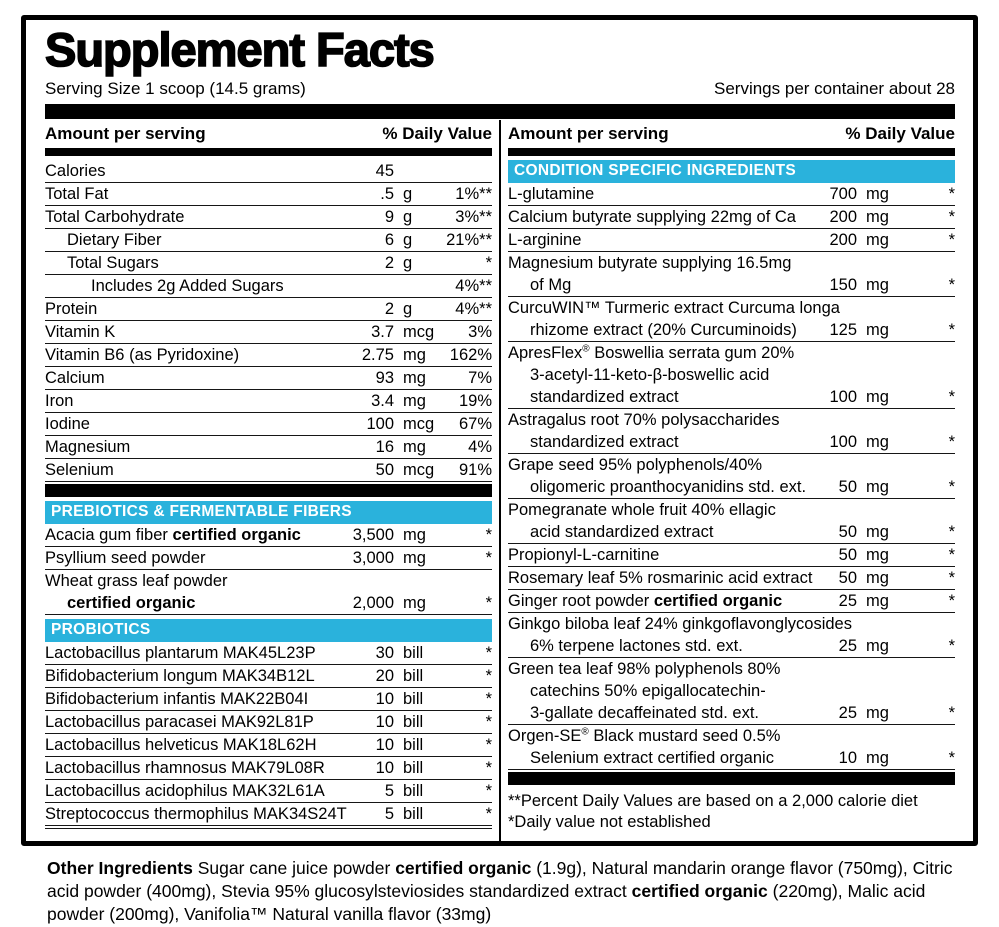 The image size is (999, 927). I want to click on section-divider-bar, so click(268, 490).